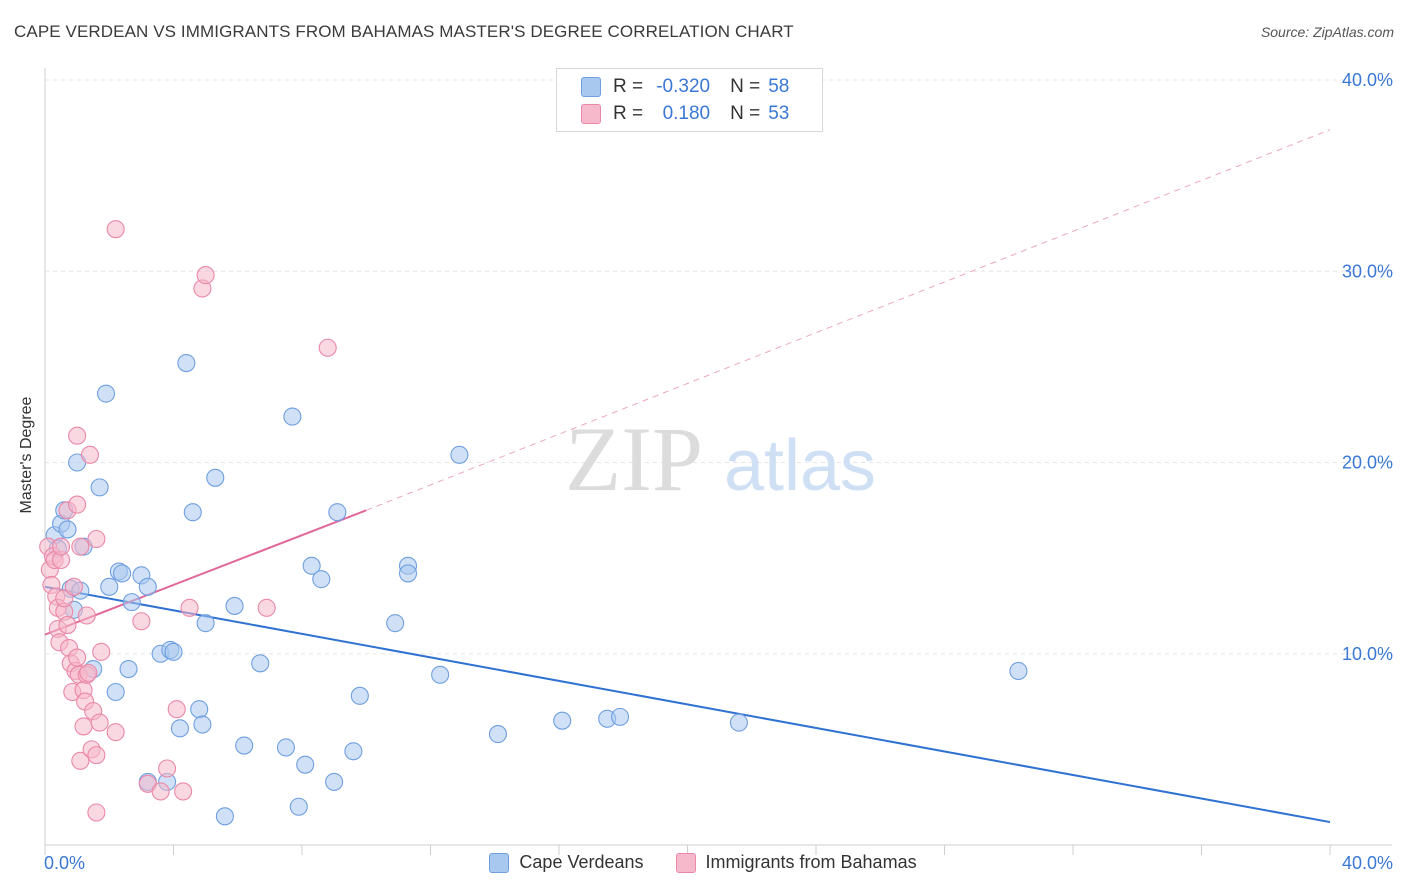 Image resolution: width=1406 pixels, height=892 pixels. Describe the element at coordinates (720, 459) in the screenshot. I see `watermark: ZIP atlas` at that location.